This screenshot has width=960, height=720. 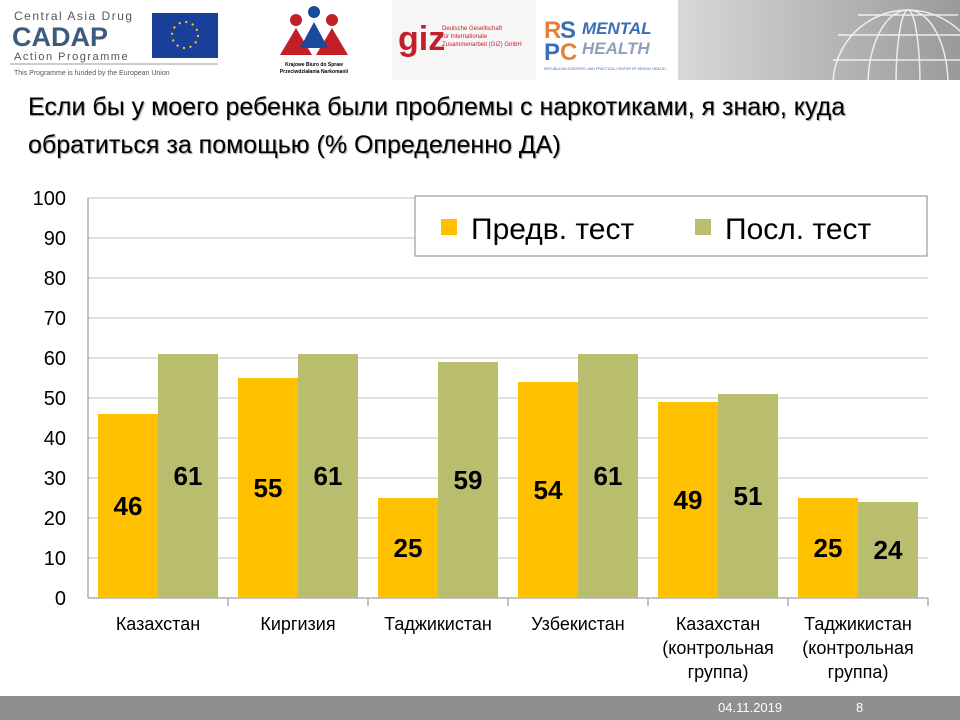 I want to click on data-label: 59, so click(x=468, y=480).